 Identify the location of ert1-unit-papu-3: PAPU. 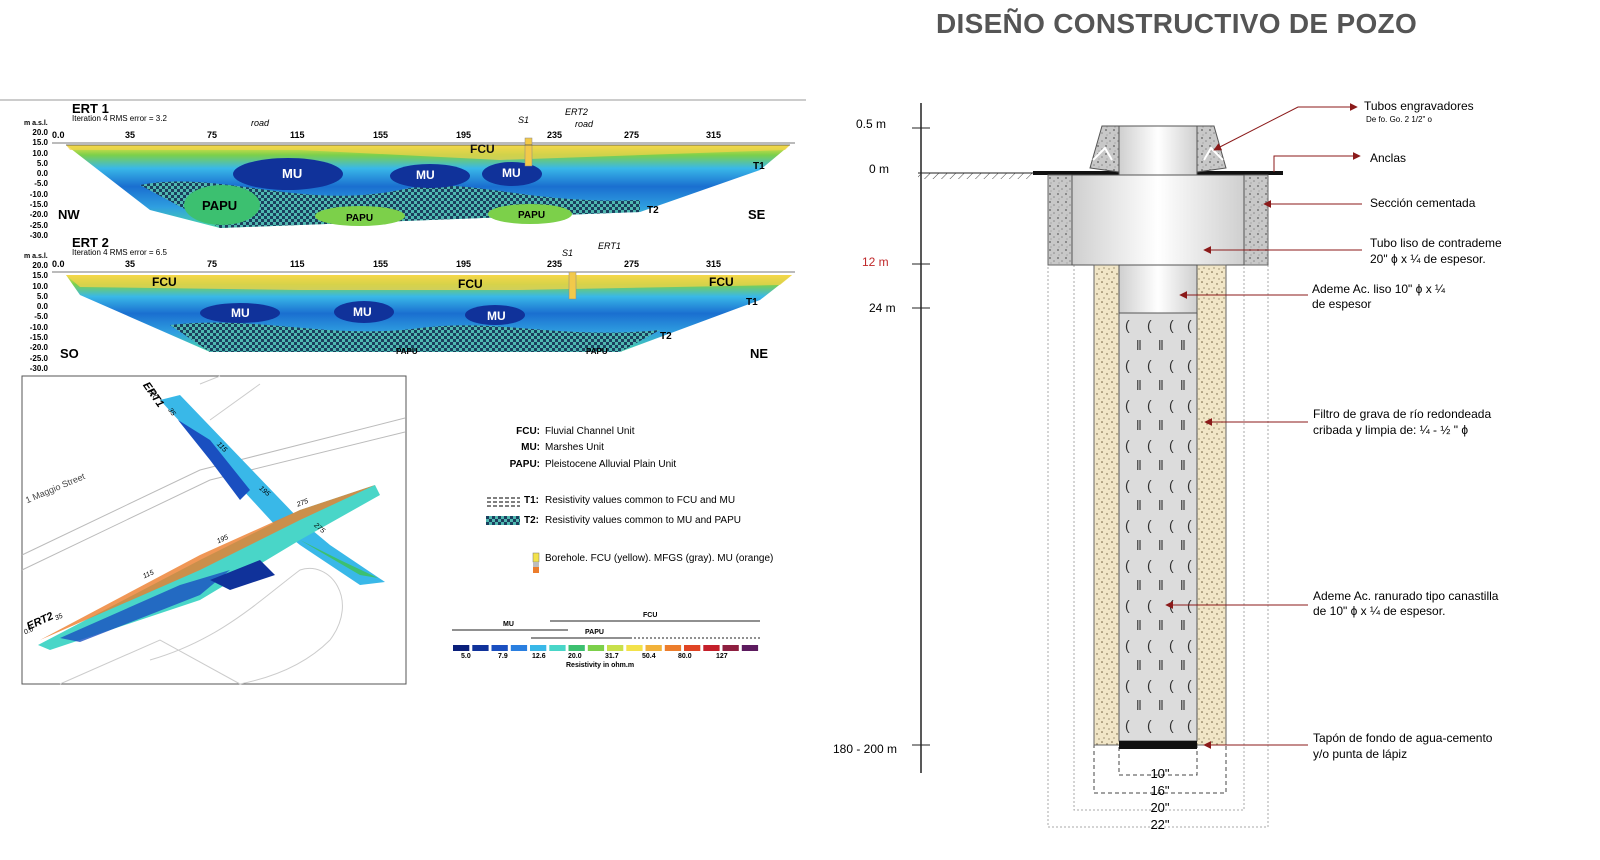
(532, 215).